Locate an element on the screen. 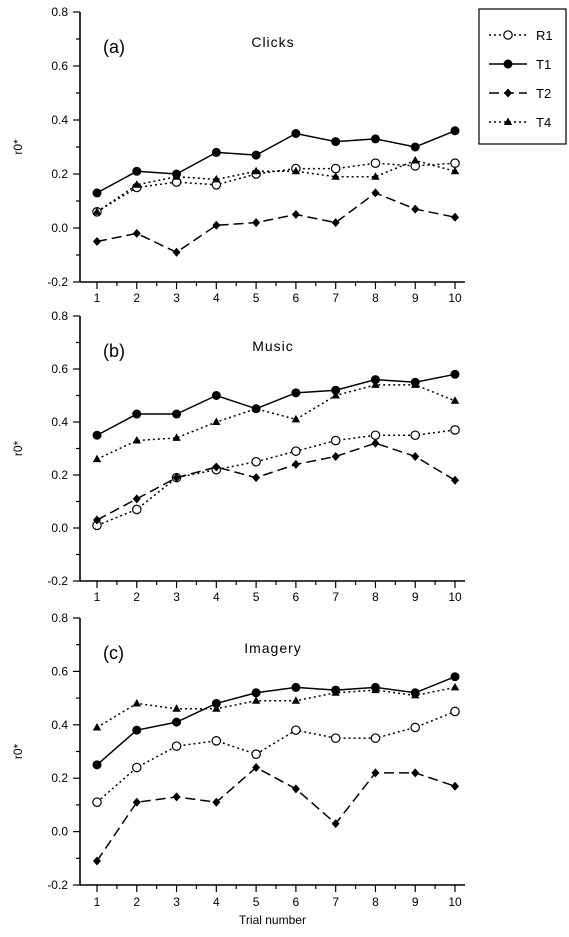 The height and width of the screenshot is (937, 569). y-tick-label: 0.0 is located at coordinates (59, 832).